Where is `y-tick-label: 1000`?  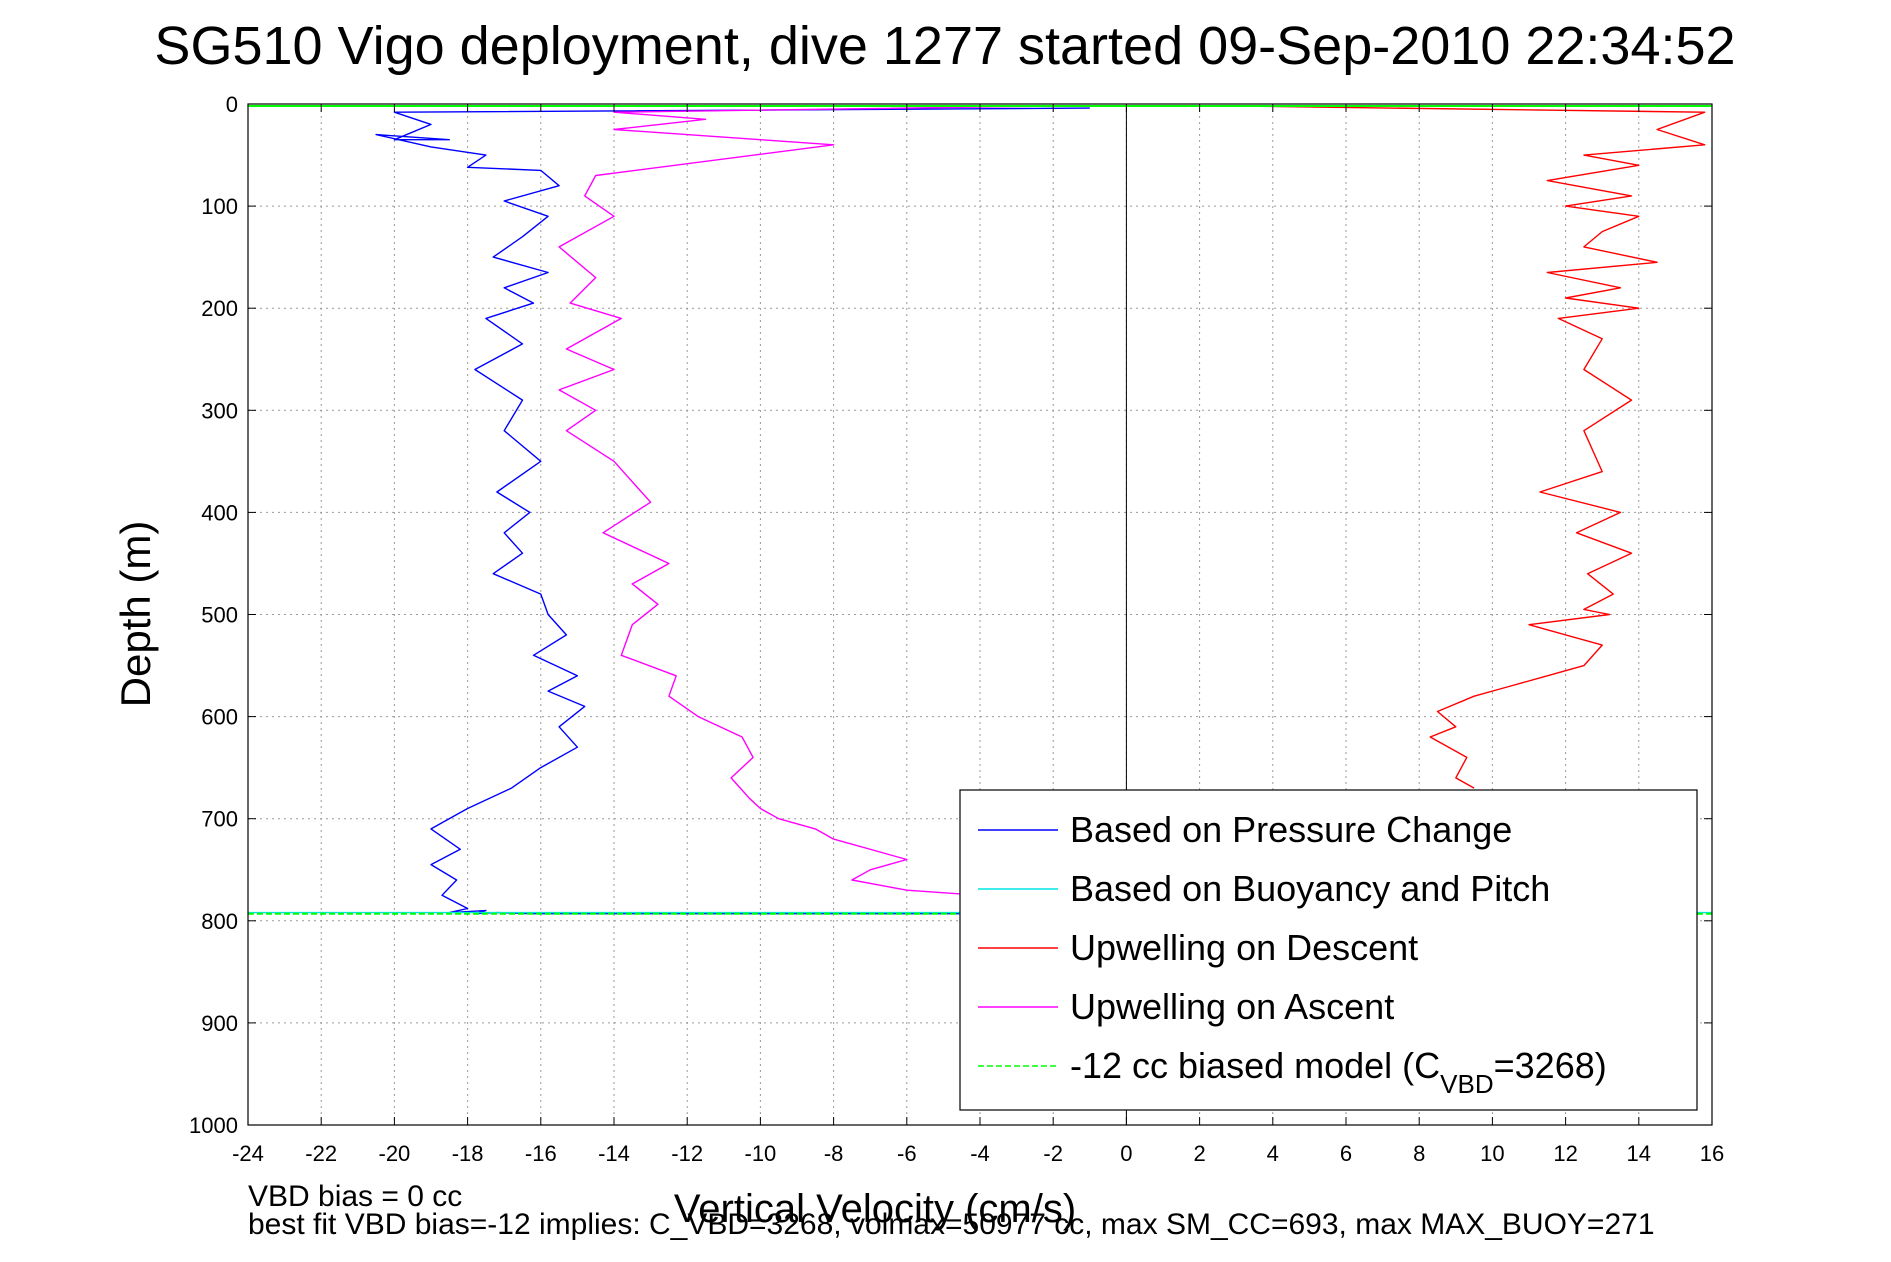 y-tick-label: 1000 is located at coordinates (213, 1125).